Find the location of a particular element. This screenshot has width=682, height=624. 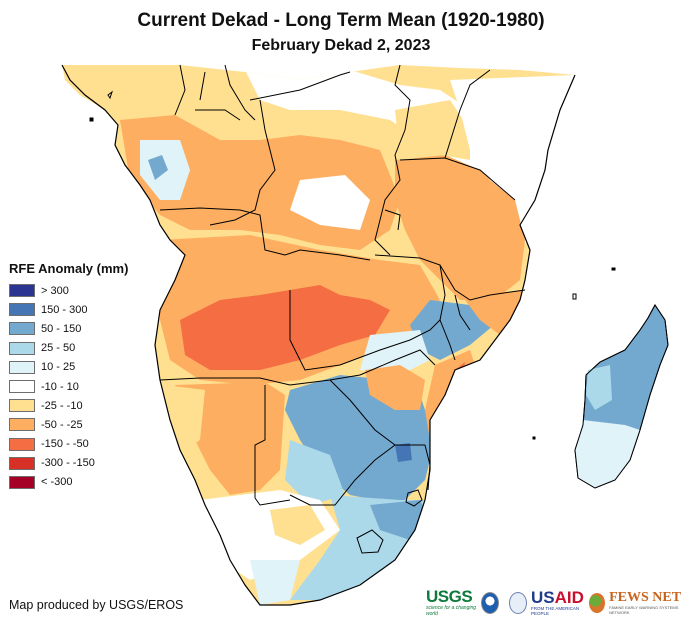

legend-item: 25 - 50 is located at coordinates (68, 348).